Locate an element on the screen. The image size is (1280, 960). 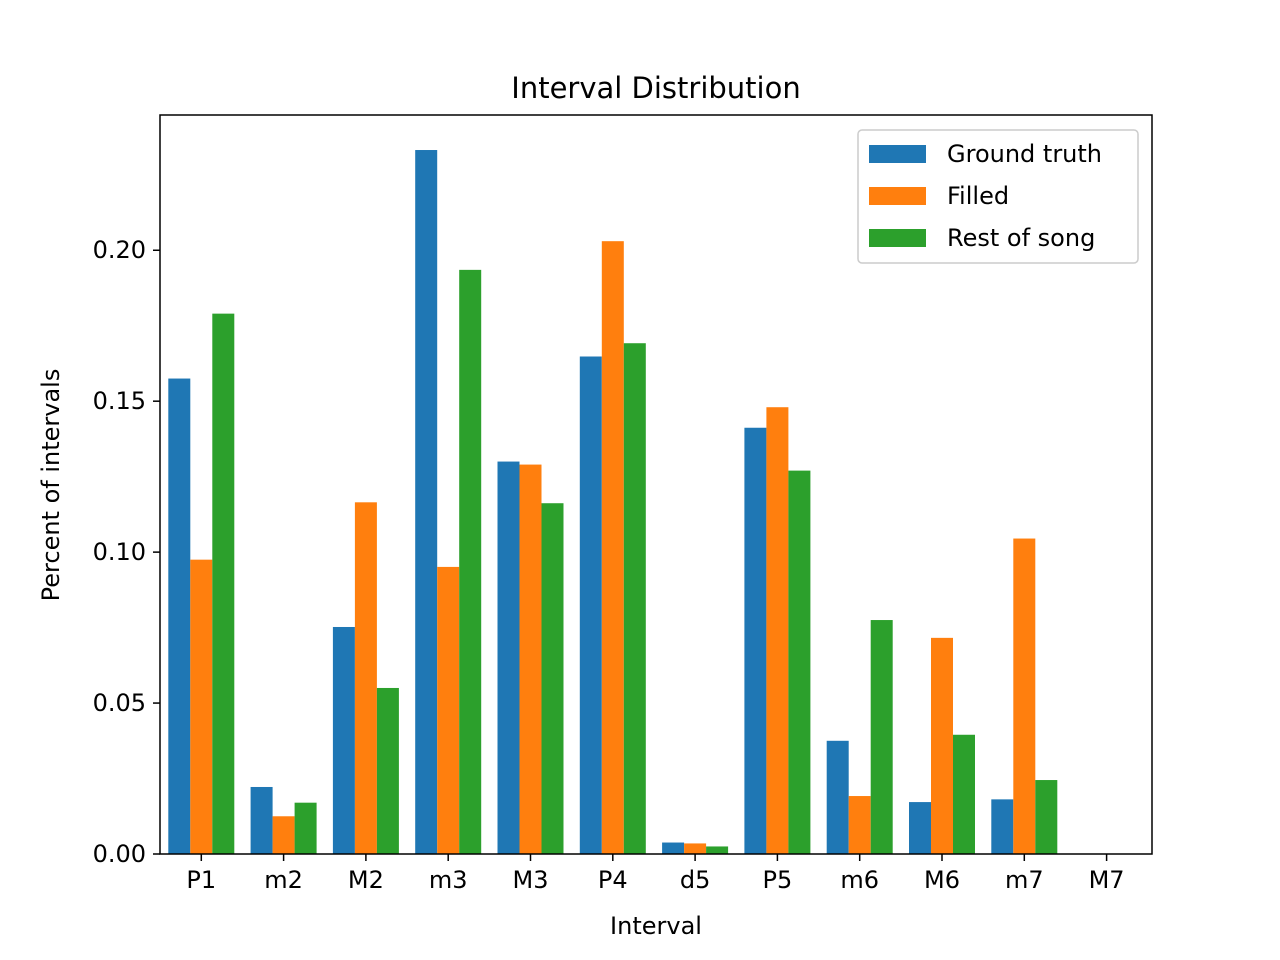
x-tick-label: M7 is located at coordinates (1107, 880).